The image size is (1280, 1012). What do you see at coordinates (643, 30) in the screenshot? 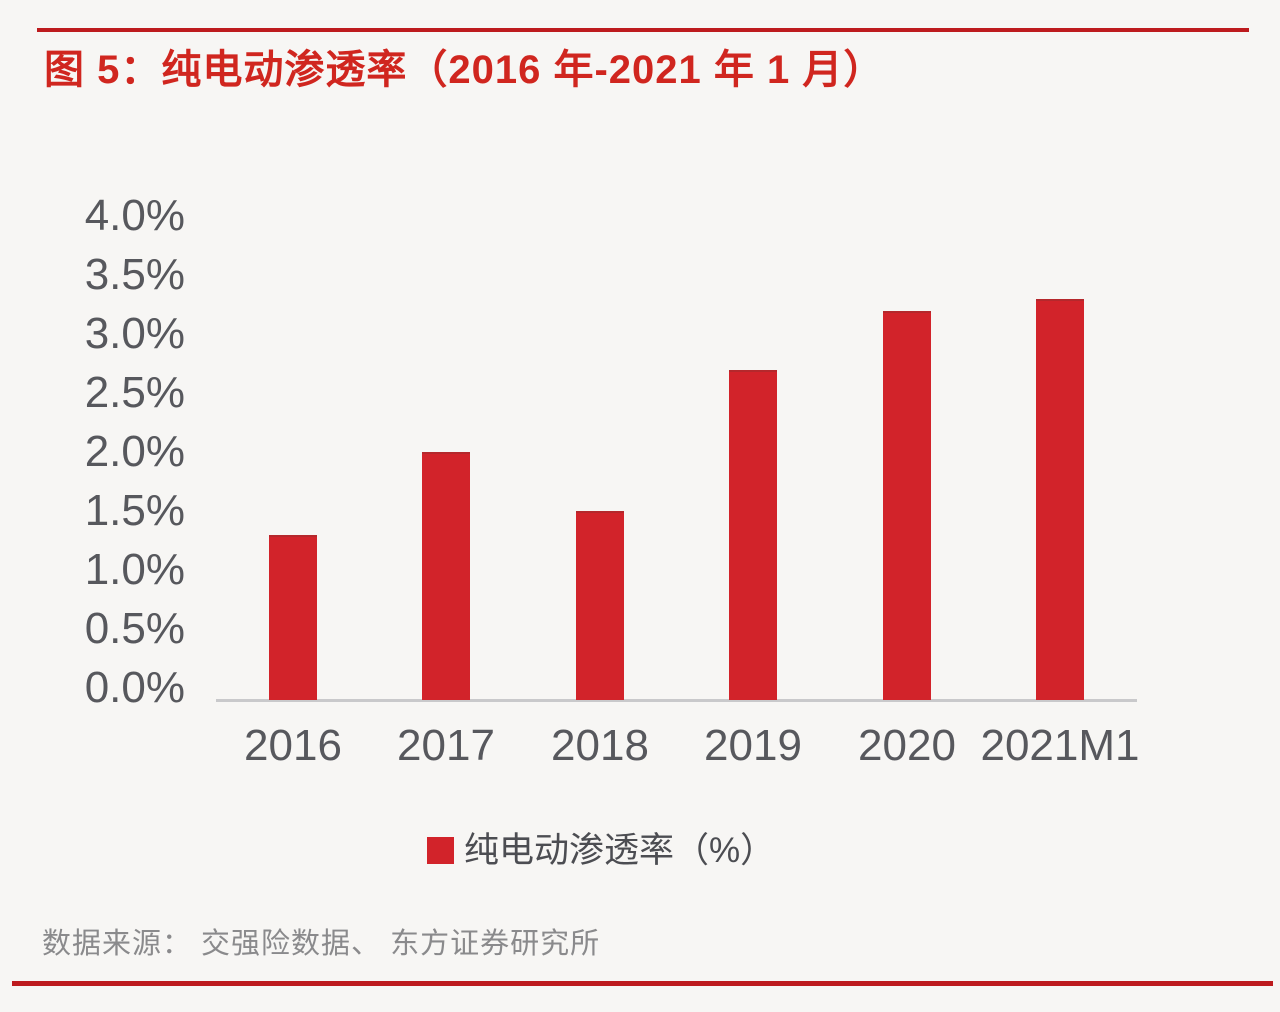
I see `top-rule-divider` at bounding box center [643, 30].